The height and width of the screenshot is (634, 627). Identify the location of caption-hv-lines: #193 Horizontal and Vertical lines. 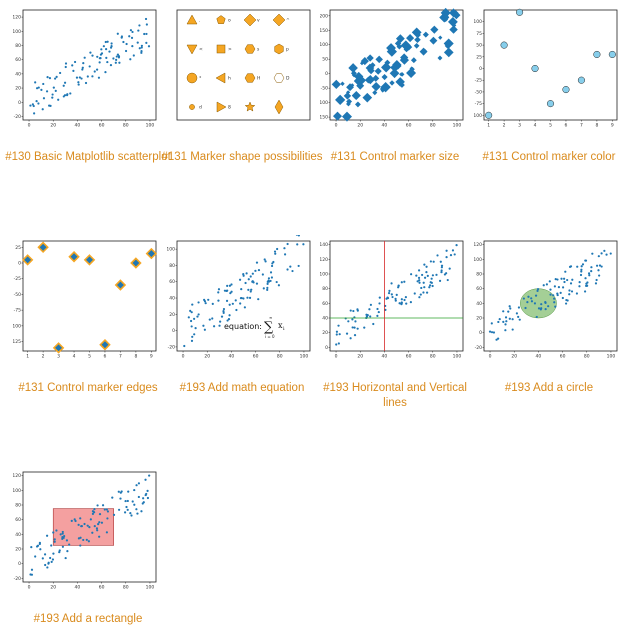
(395, 395).